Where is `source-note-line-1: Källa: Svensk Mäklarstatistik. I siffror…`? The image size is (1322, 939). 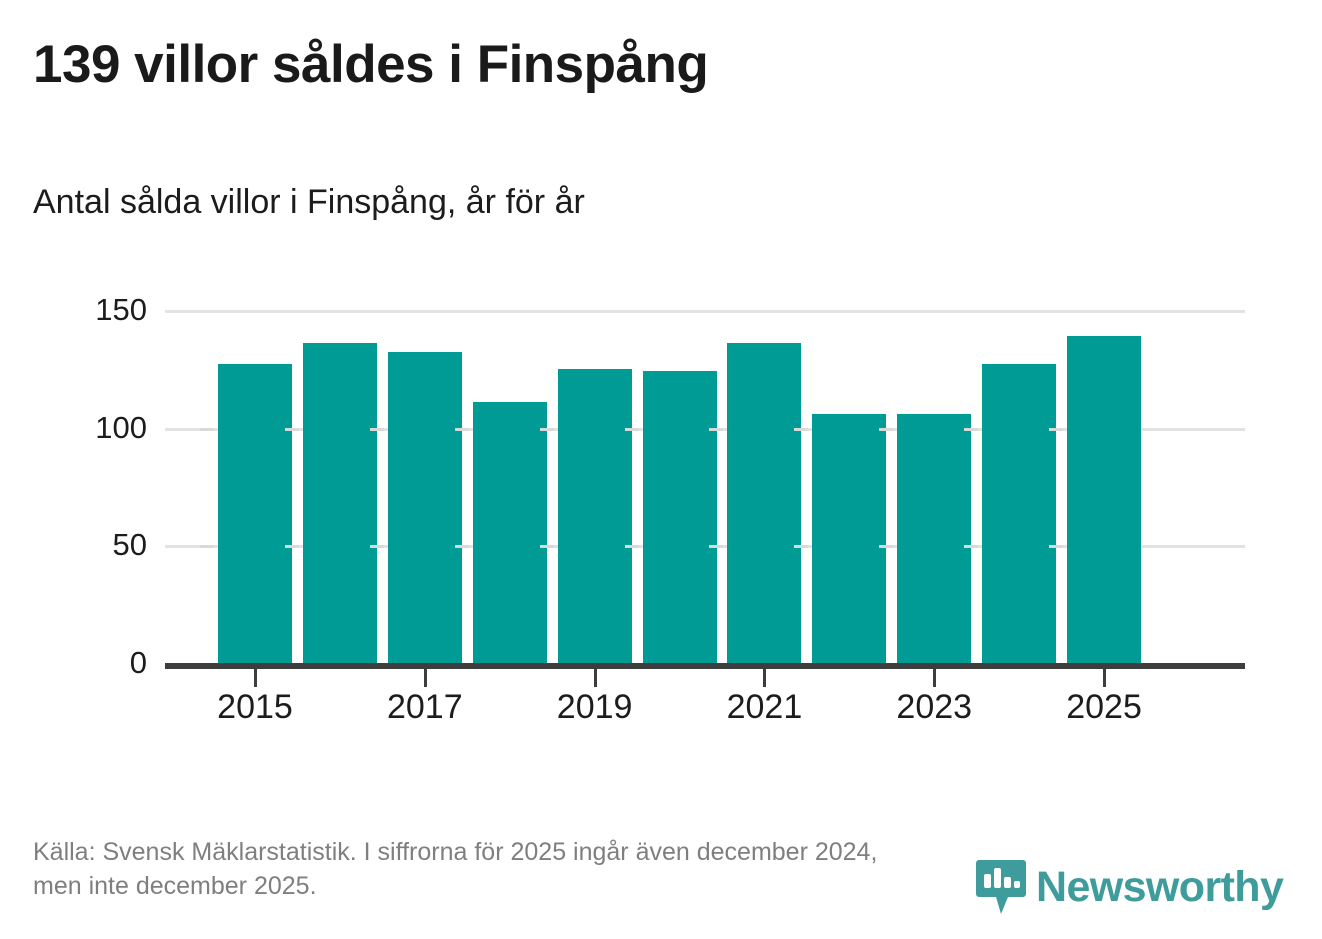
source-note-line-1: Källa: Svensk Mäklarstatistik. I siffror… is located at coordinates (455, 852).